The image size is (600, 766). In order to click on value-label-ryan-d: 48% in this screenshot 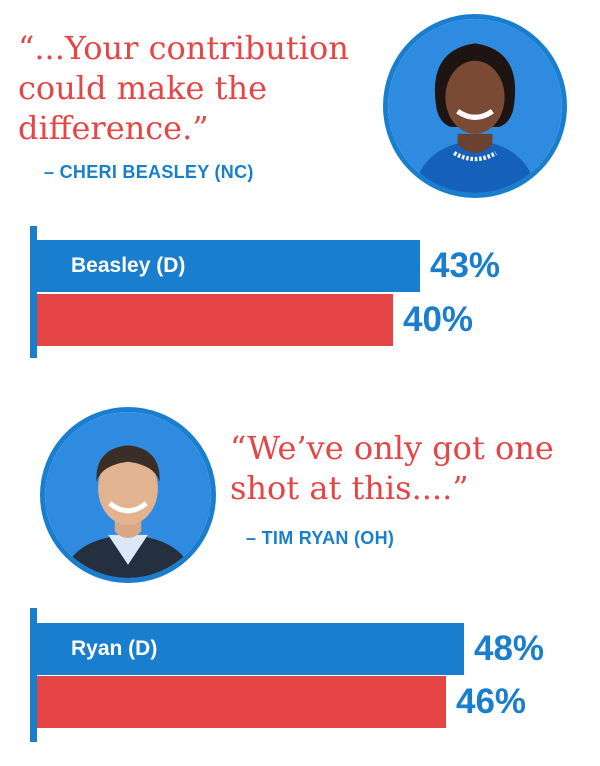, I will do `click(509, 648)`.